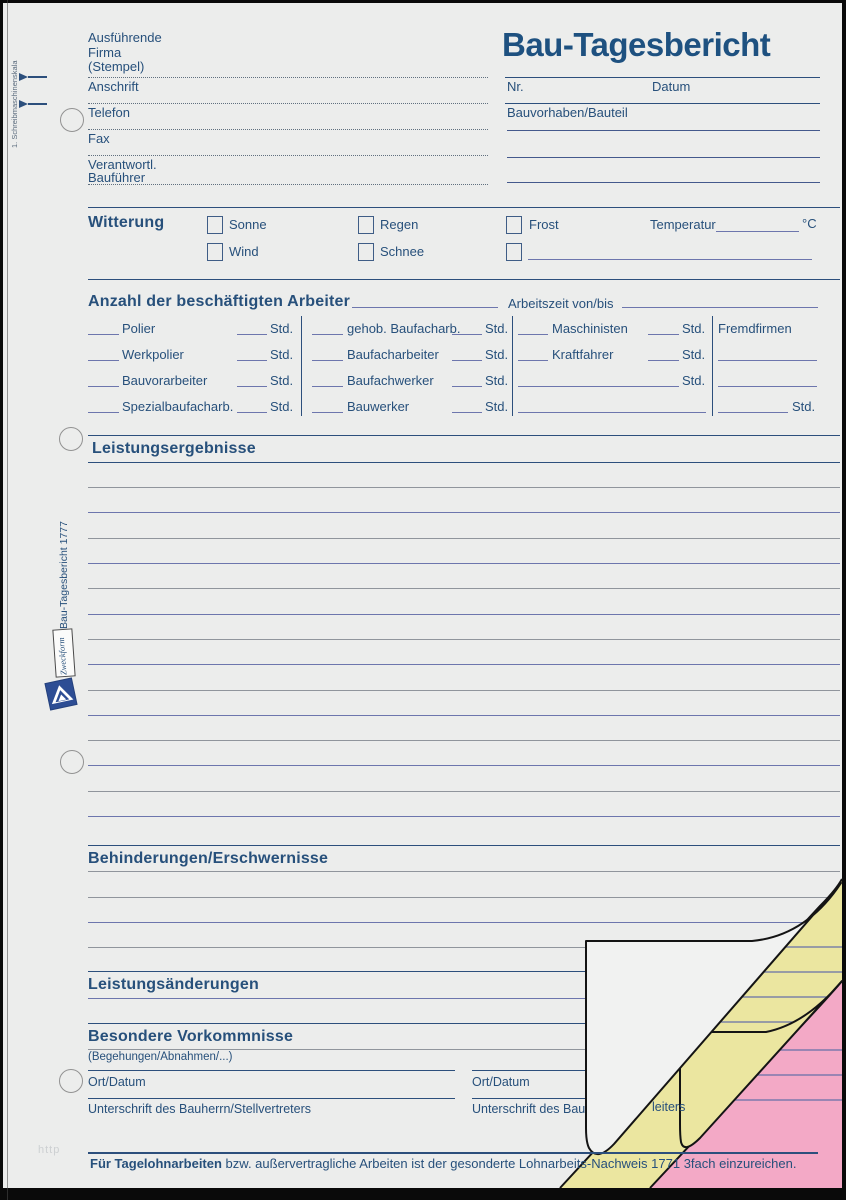 Image resolution: width=846 pixels, height=1200 pixels. What do you see at coordinates (288, 77) in the screenshot?
I see `company-field-line` at bounding box center [288, 77].